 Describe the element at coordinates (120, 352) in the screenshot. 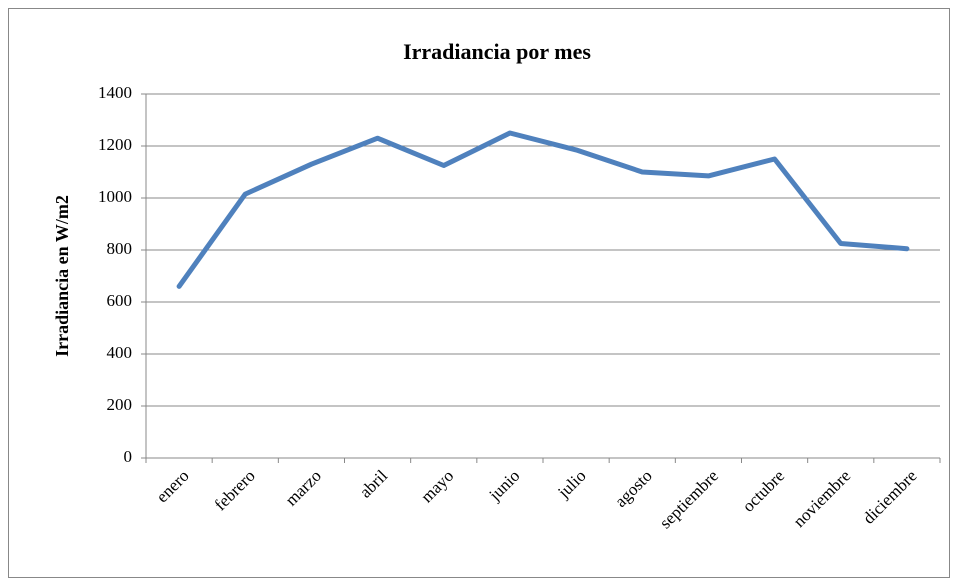

I see `y-tick-label: 400` at that location.